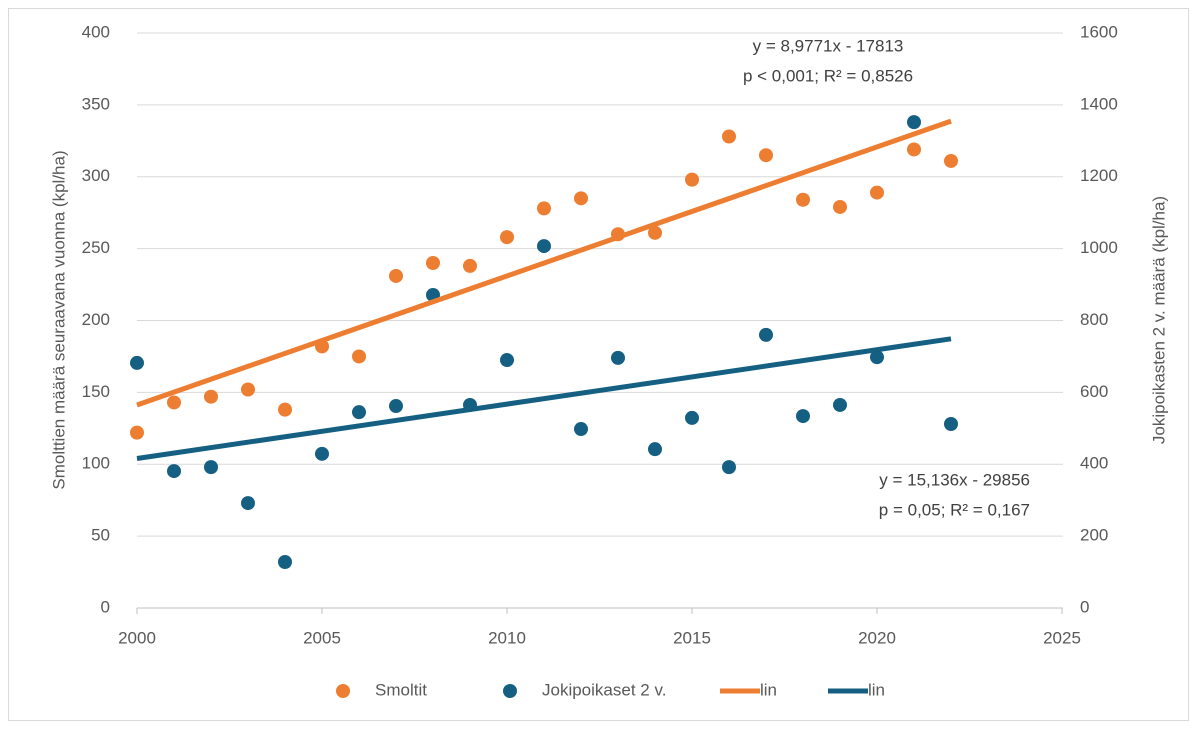 The width and height of the screenshot is (1197, 729). I want to click on y2-tick-label: 600, so click(1094, 391).